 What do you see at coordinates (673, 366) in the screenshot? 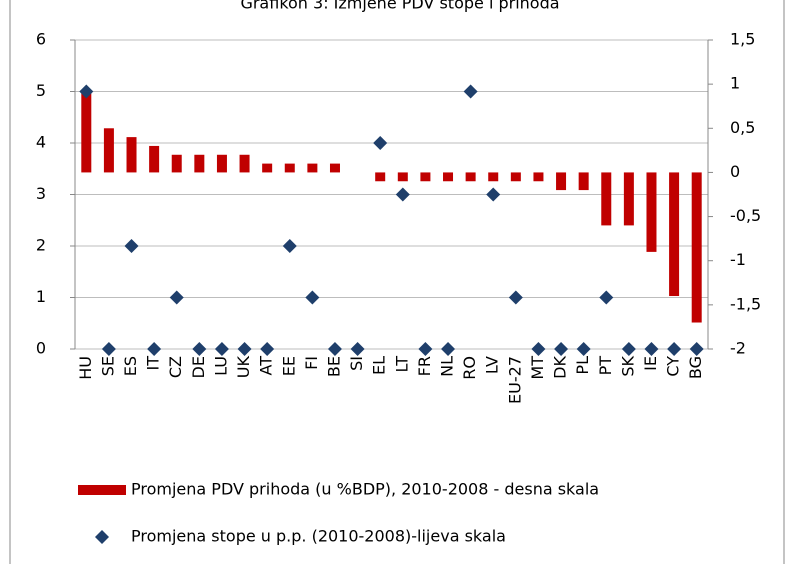
I see `x-tick-label: CY` at bounding box center [673, 366].